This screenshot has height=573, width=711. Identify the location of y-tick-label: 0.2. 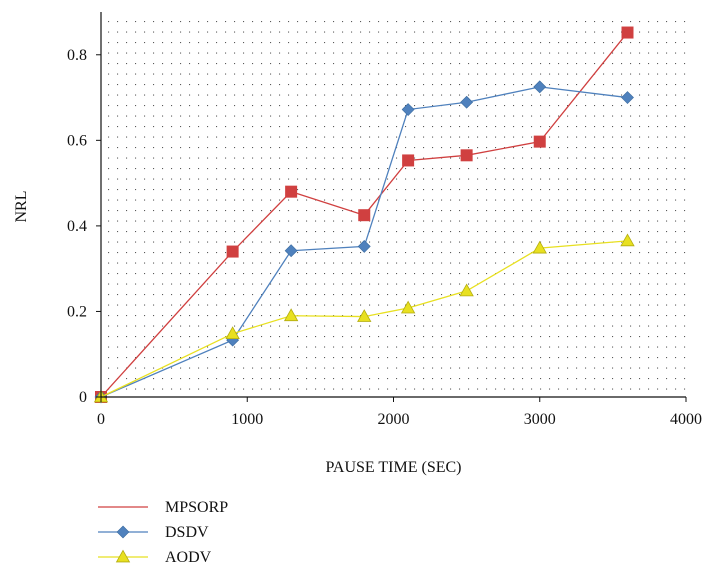
(77, 311).